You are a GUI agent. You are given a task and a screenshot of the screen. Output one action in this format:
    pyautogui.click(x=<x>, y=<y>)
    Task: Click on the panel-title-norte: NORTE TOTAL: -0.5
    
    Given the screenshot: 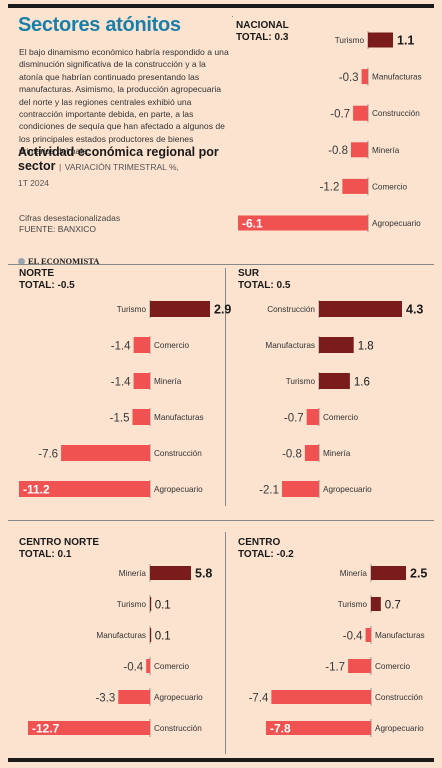 What is the action you would take?
    pyautogui.click(x=47, y=280)
    